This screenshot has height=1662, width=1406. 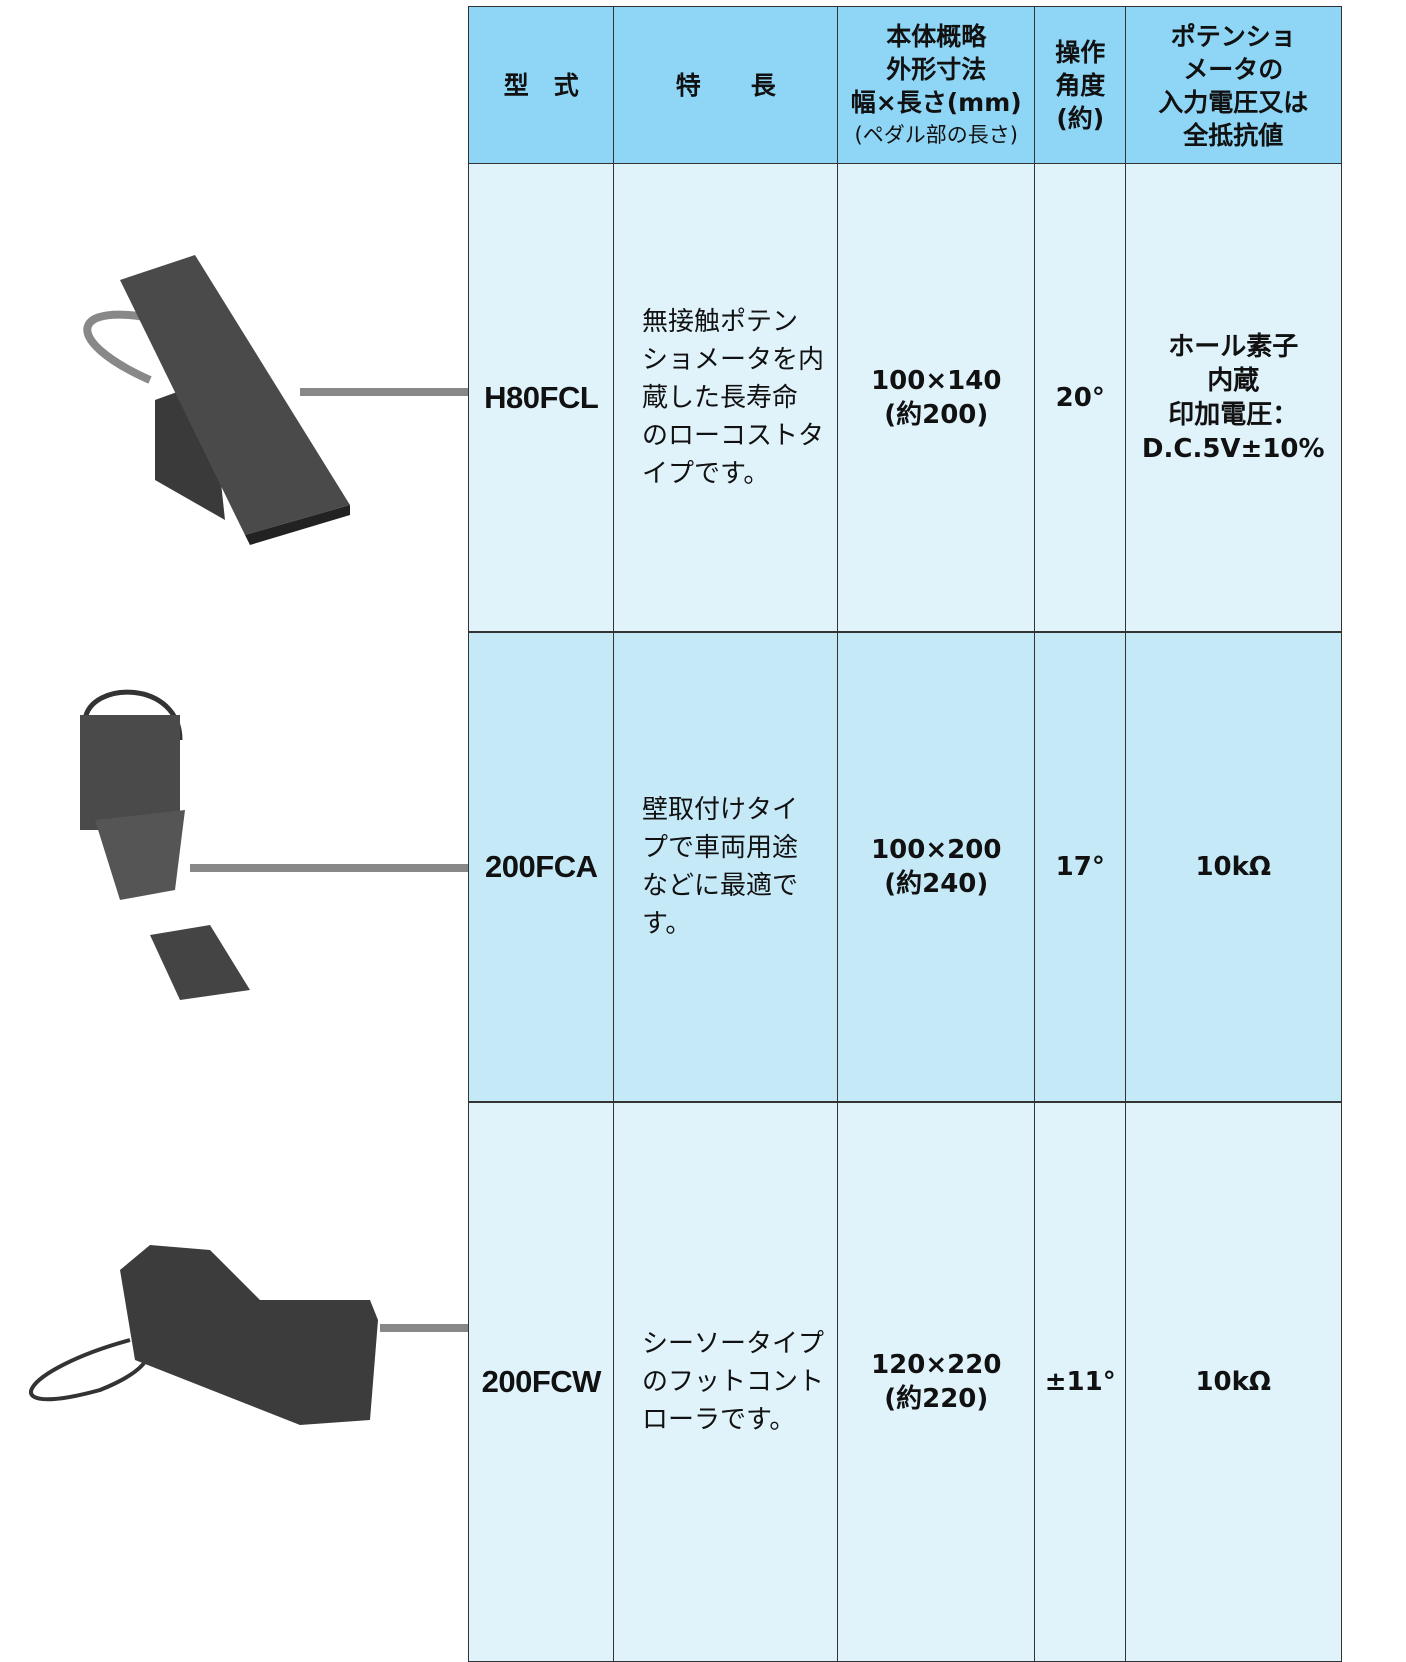 I want to click on potentiometer-text: ホール素子, so click(x=1233, y=346).